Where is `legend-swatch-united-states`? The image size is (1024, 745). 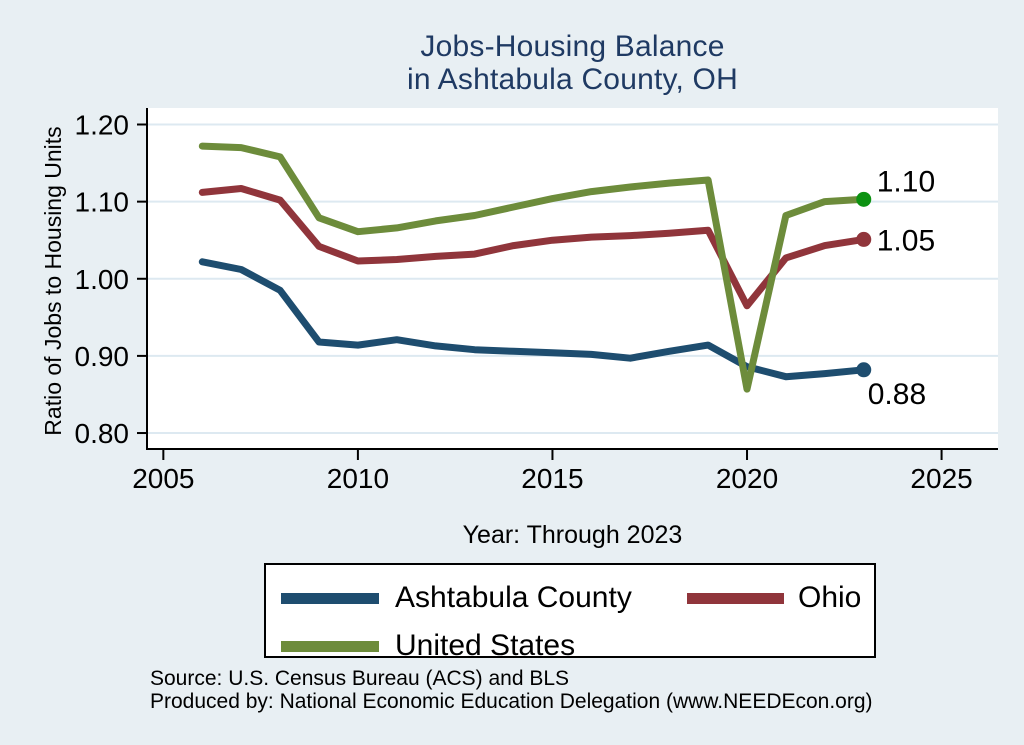
legend-swatch-united-states is located at coordinates (330, 646).